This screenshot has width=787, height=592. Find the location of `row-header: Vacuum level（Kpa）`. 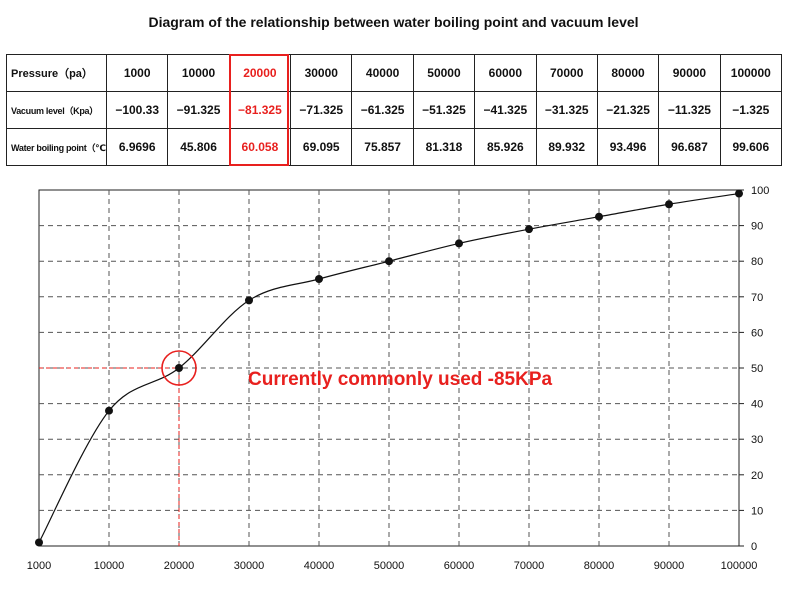

row-header: Vacuum level（Kpa） is located at coordinates (56, 110).